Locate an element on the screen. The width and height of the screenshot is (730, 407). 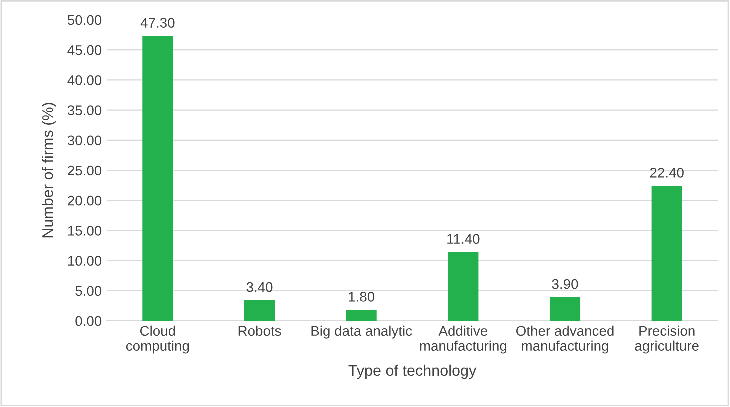
y-tick-label: 50.00 is located at coordinates (85, 20).